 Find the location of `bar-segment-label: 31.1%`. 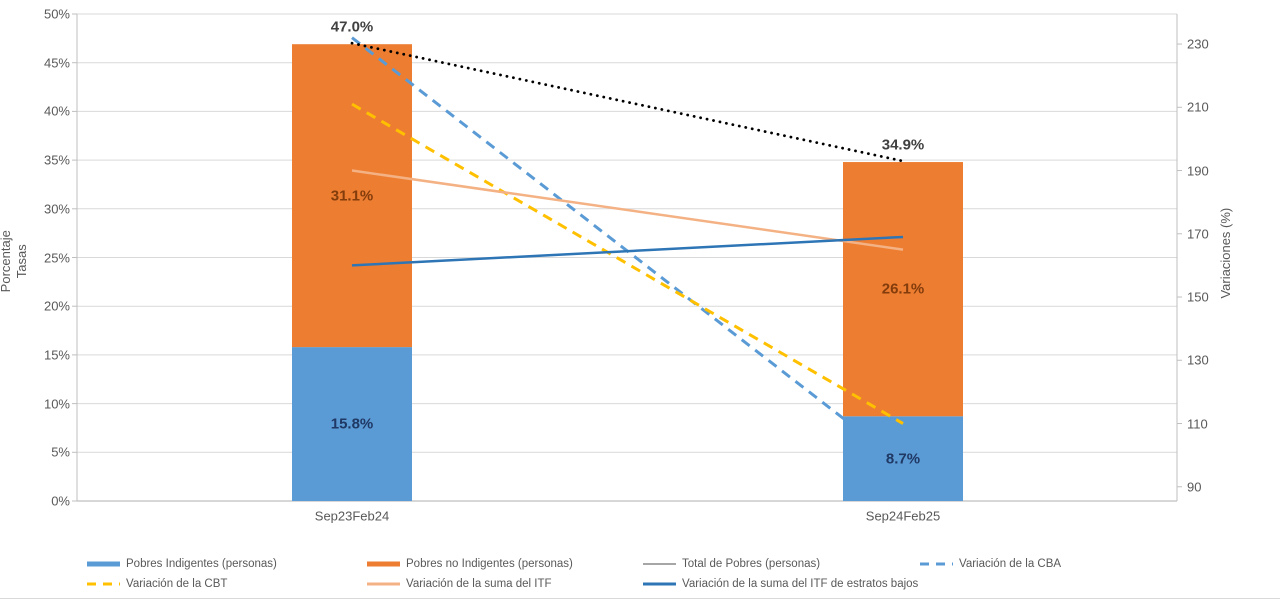

bar-segment-label: 31.1% is located at coordinates (352, 196).